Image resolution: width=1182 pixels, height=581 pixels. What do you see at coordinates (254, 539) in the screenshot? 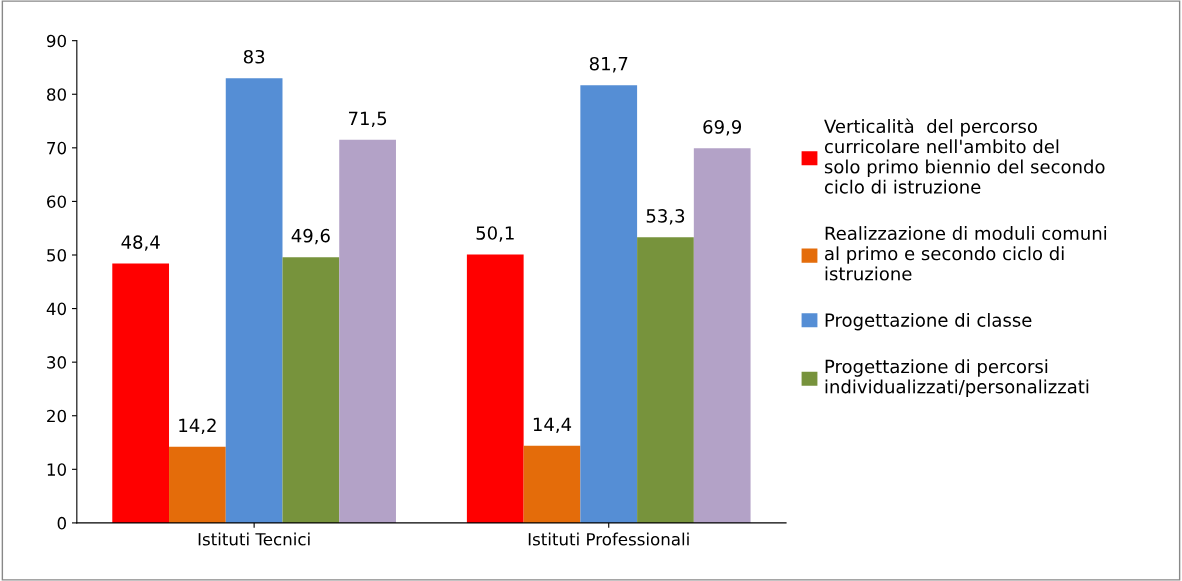
I see `x-tick-label: Istituti Tecnici` at bounding box center [254, 539].